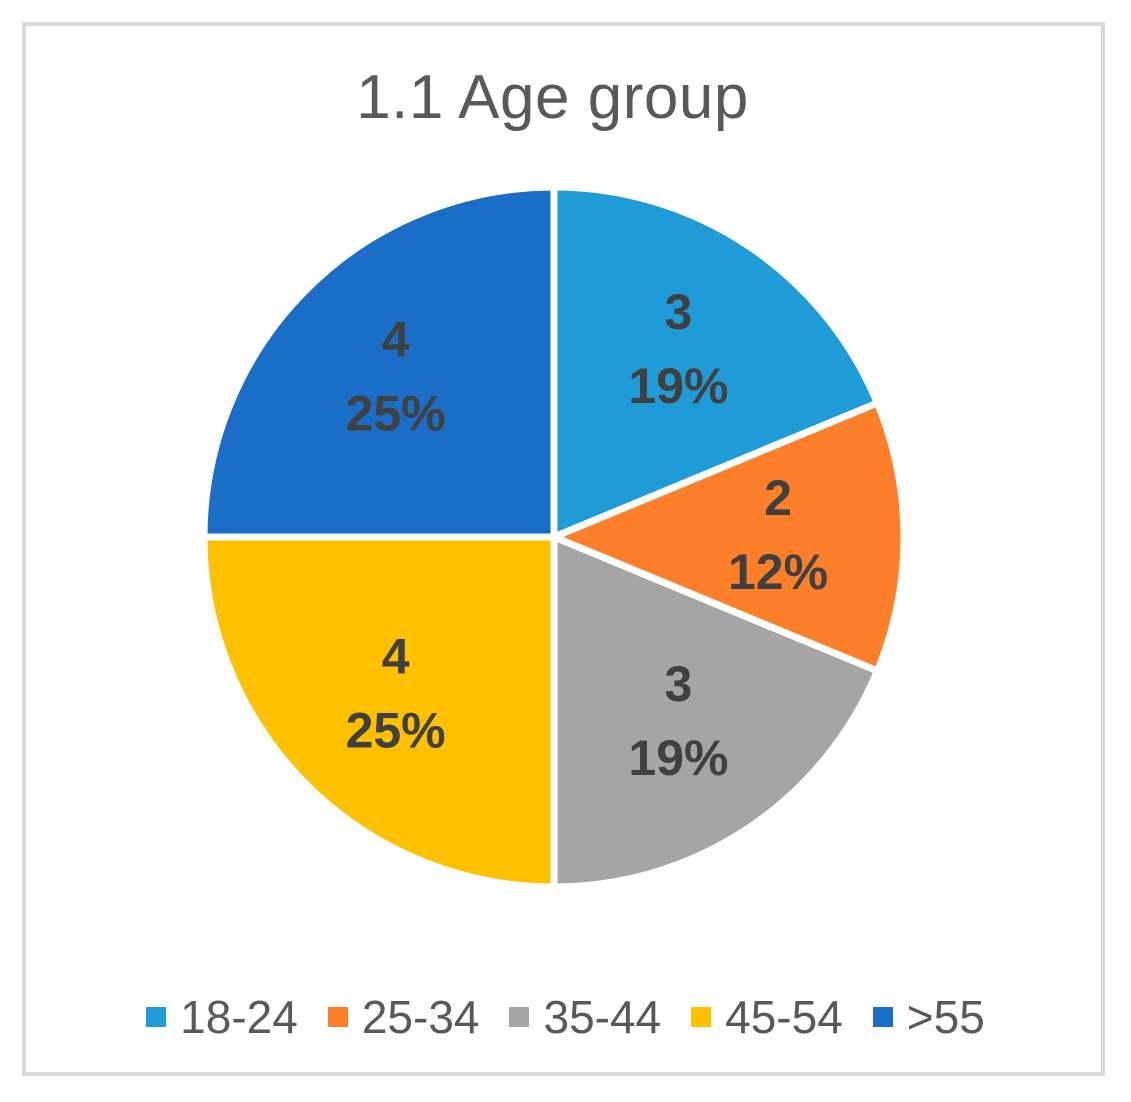 This screenshot has height=1102, width=1131. Describe the element at coordinates (778, 572) in the screenshot. I see `slice-percent-label-25-34: 12%` at that location.